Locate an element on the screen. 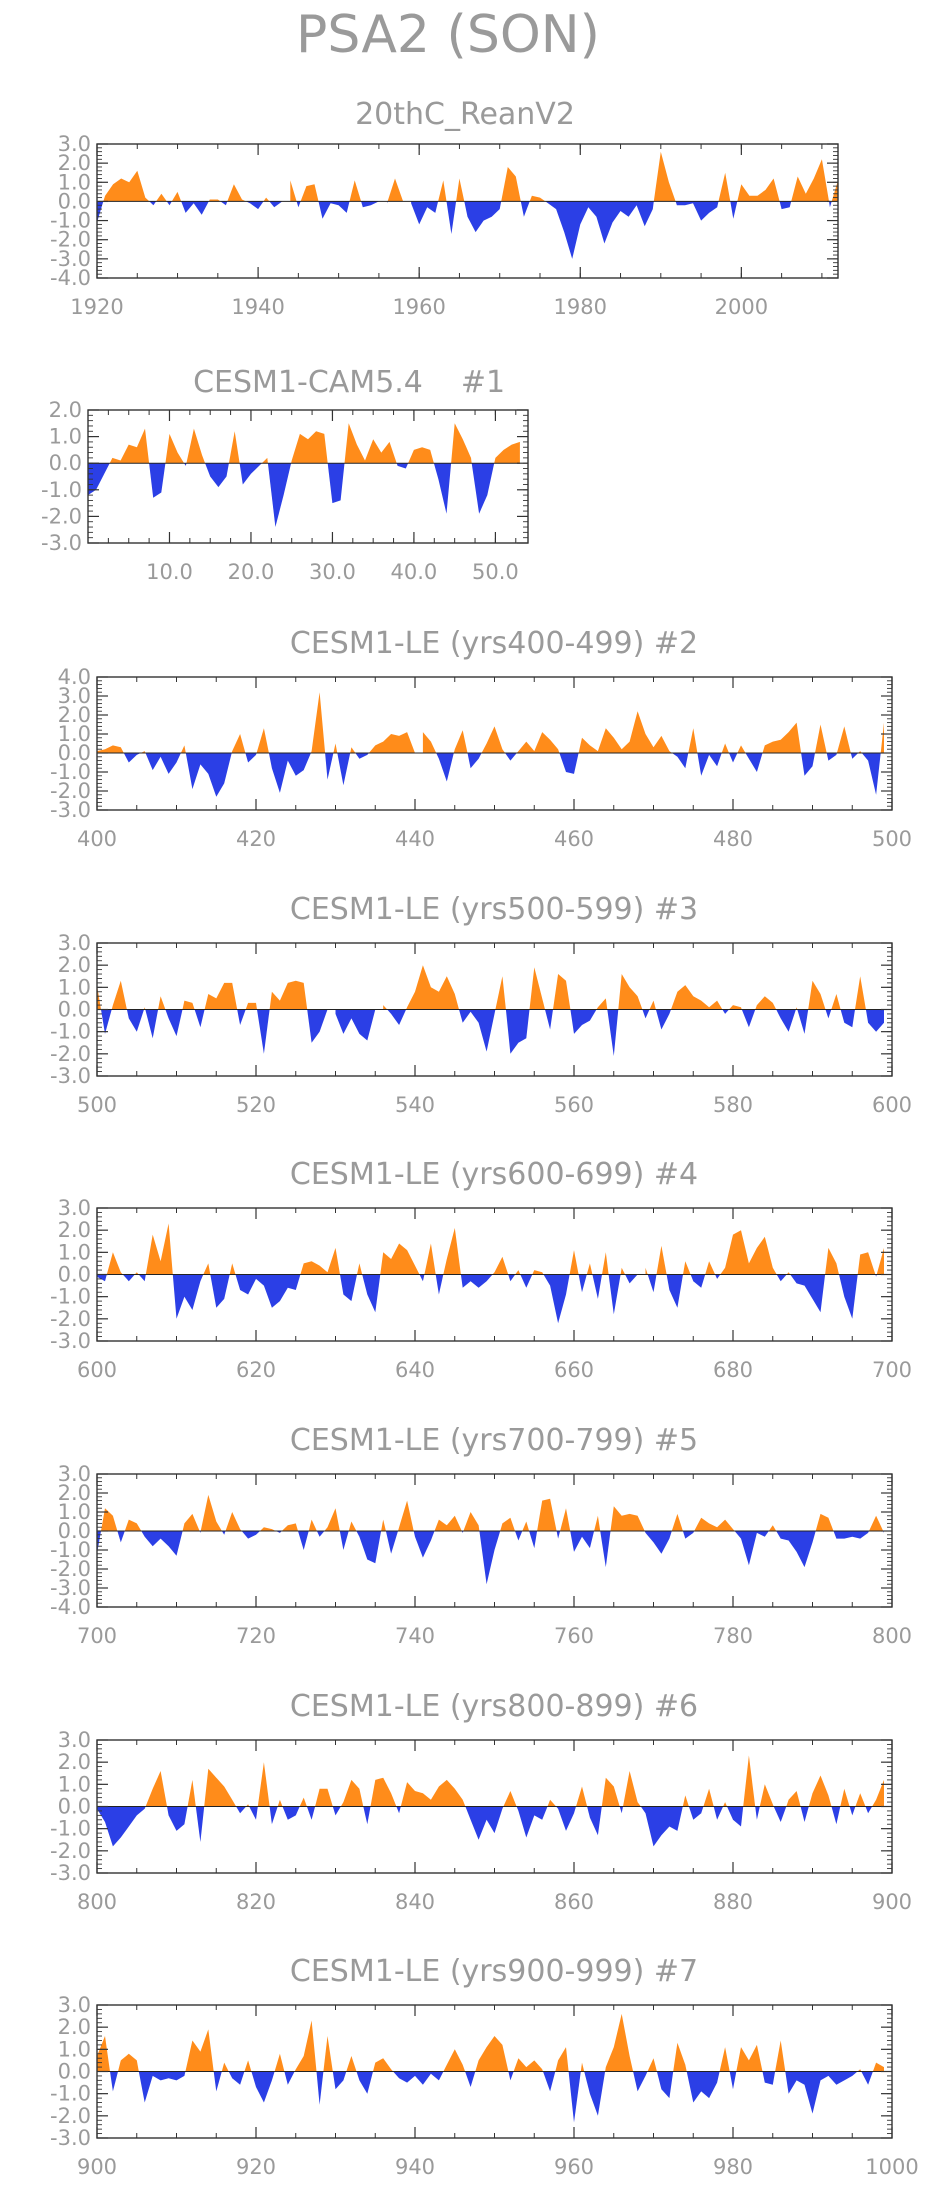 The image size is (932, 2194). x-tick-label: 700 is located at coordinates (97, 1636).